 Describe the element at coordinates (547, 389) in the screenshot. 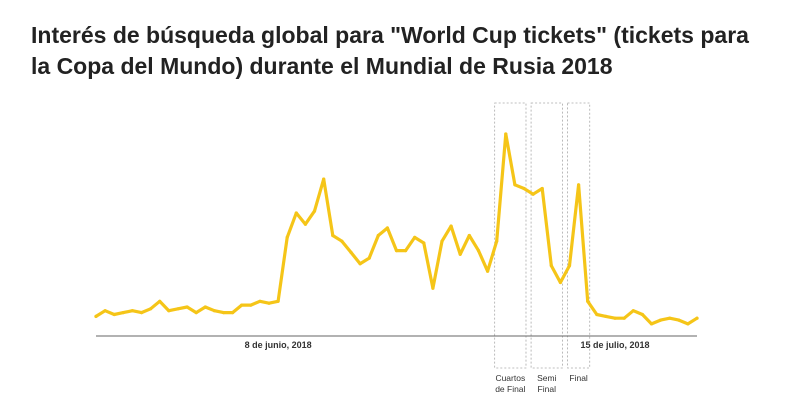

I see `highlight-label-1-1: Final` at that location.